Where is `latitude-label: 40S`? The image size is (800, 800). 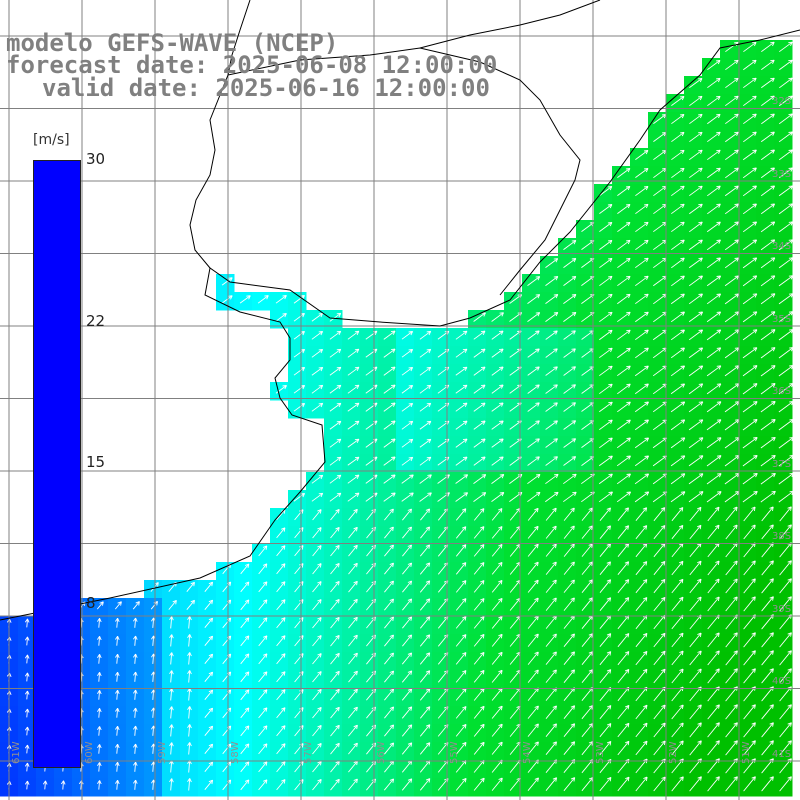
latitude-label: 40S is located at coordinates (782, 681).